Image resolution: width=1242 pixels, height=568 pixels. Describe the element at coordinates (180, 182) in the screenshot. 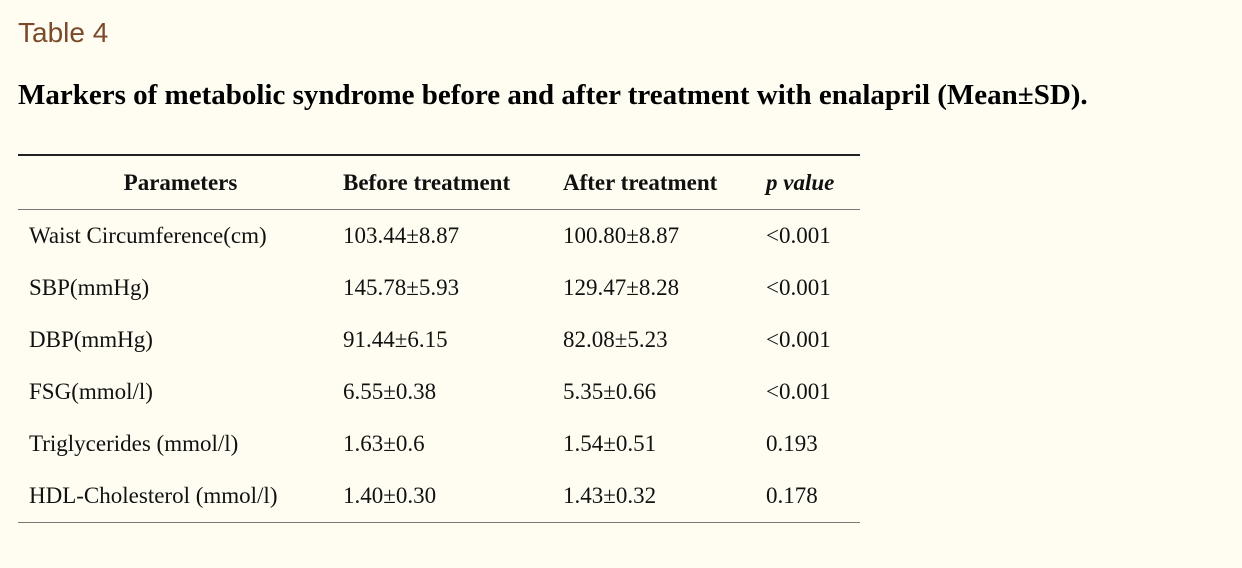

I see `header-parameters: Parameters` at that location.